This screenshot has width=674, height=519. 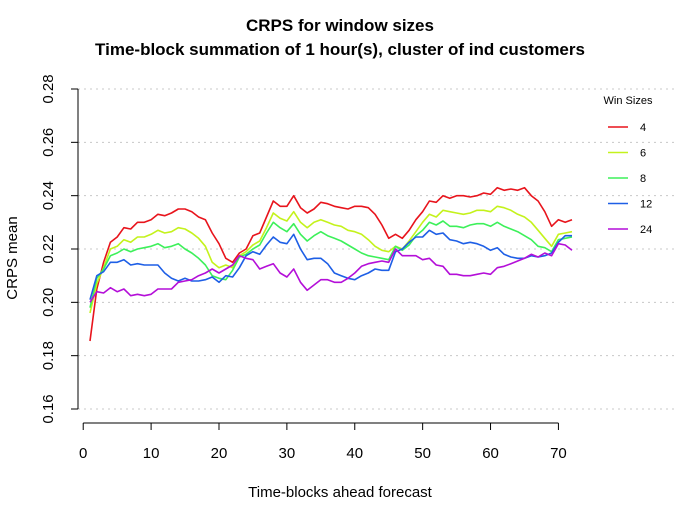 What do you see at coordinates (48, 302) in the screenshot?
I see `y-tick-label: 0.20` at bounding box center [48, 302].